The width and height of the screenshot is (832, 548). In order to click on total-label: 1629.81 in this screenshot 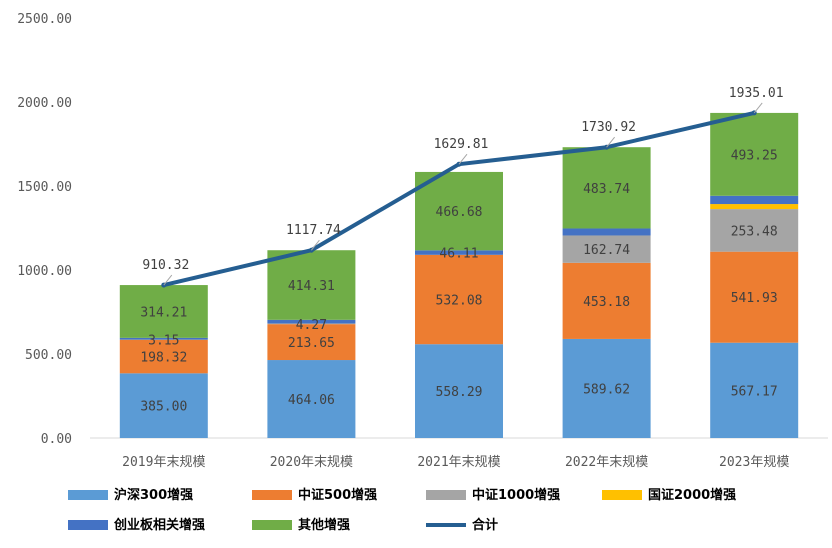, I will do `click(461, 144)`.